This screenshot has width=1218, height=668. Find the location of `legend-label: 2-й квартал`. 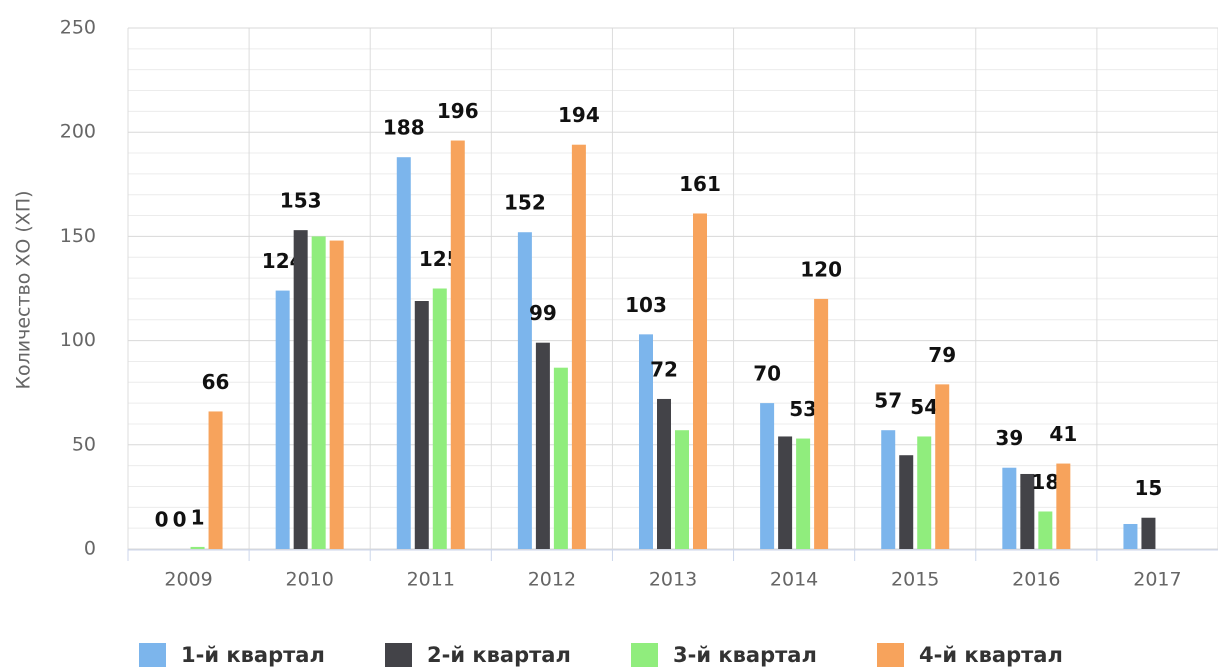

legend-label: 2-й квартал is located at coordinates (499, 655).